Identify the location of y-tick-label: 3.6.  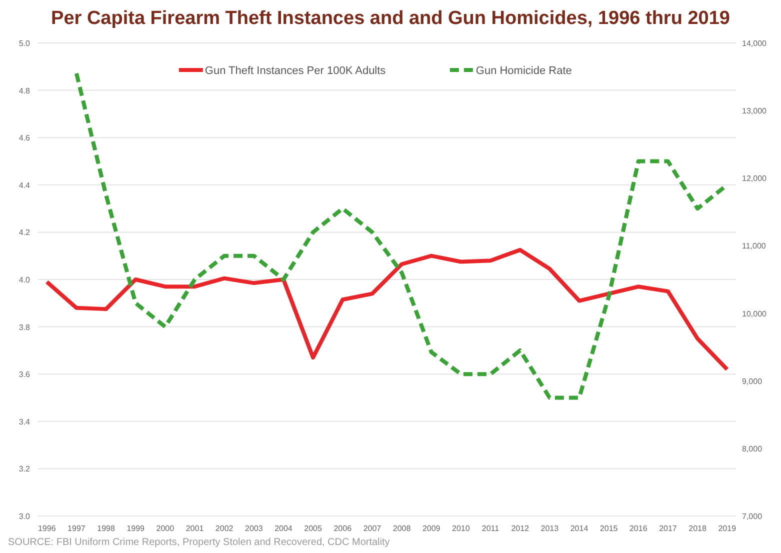
(24, 375).